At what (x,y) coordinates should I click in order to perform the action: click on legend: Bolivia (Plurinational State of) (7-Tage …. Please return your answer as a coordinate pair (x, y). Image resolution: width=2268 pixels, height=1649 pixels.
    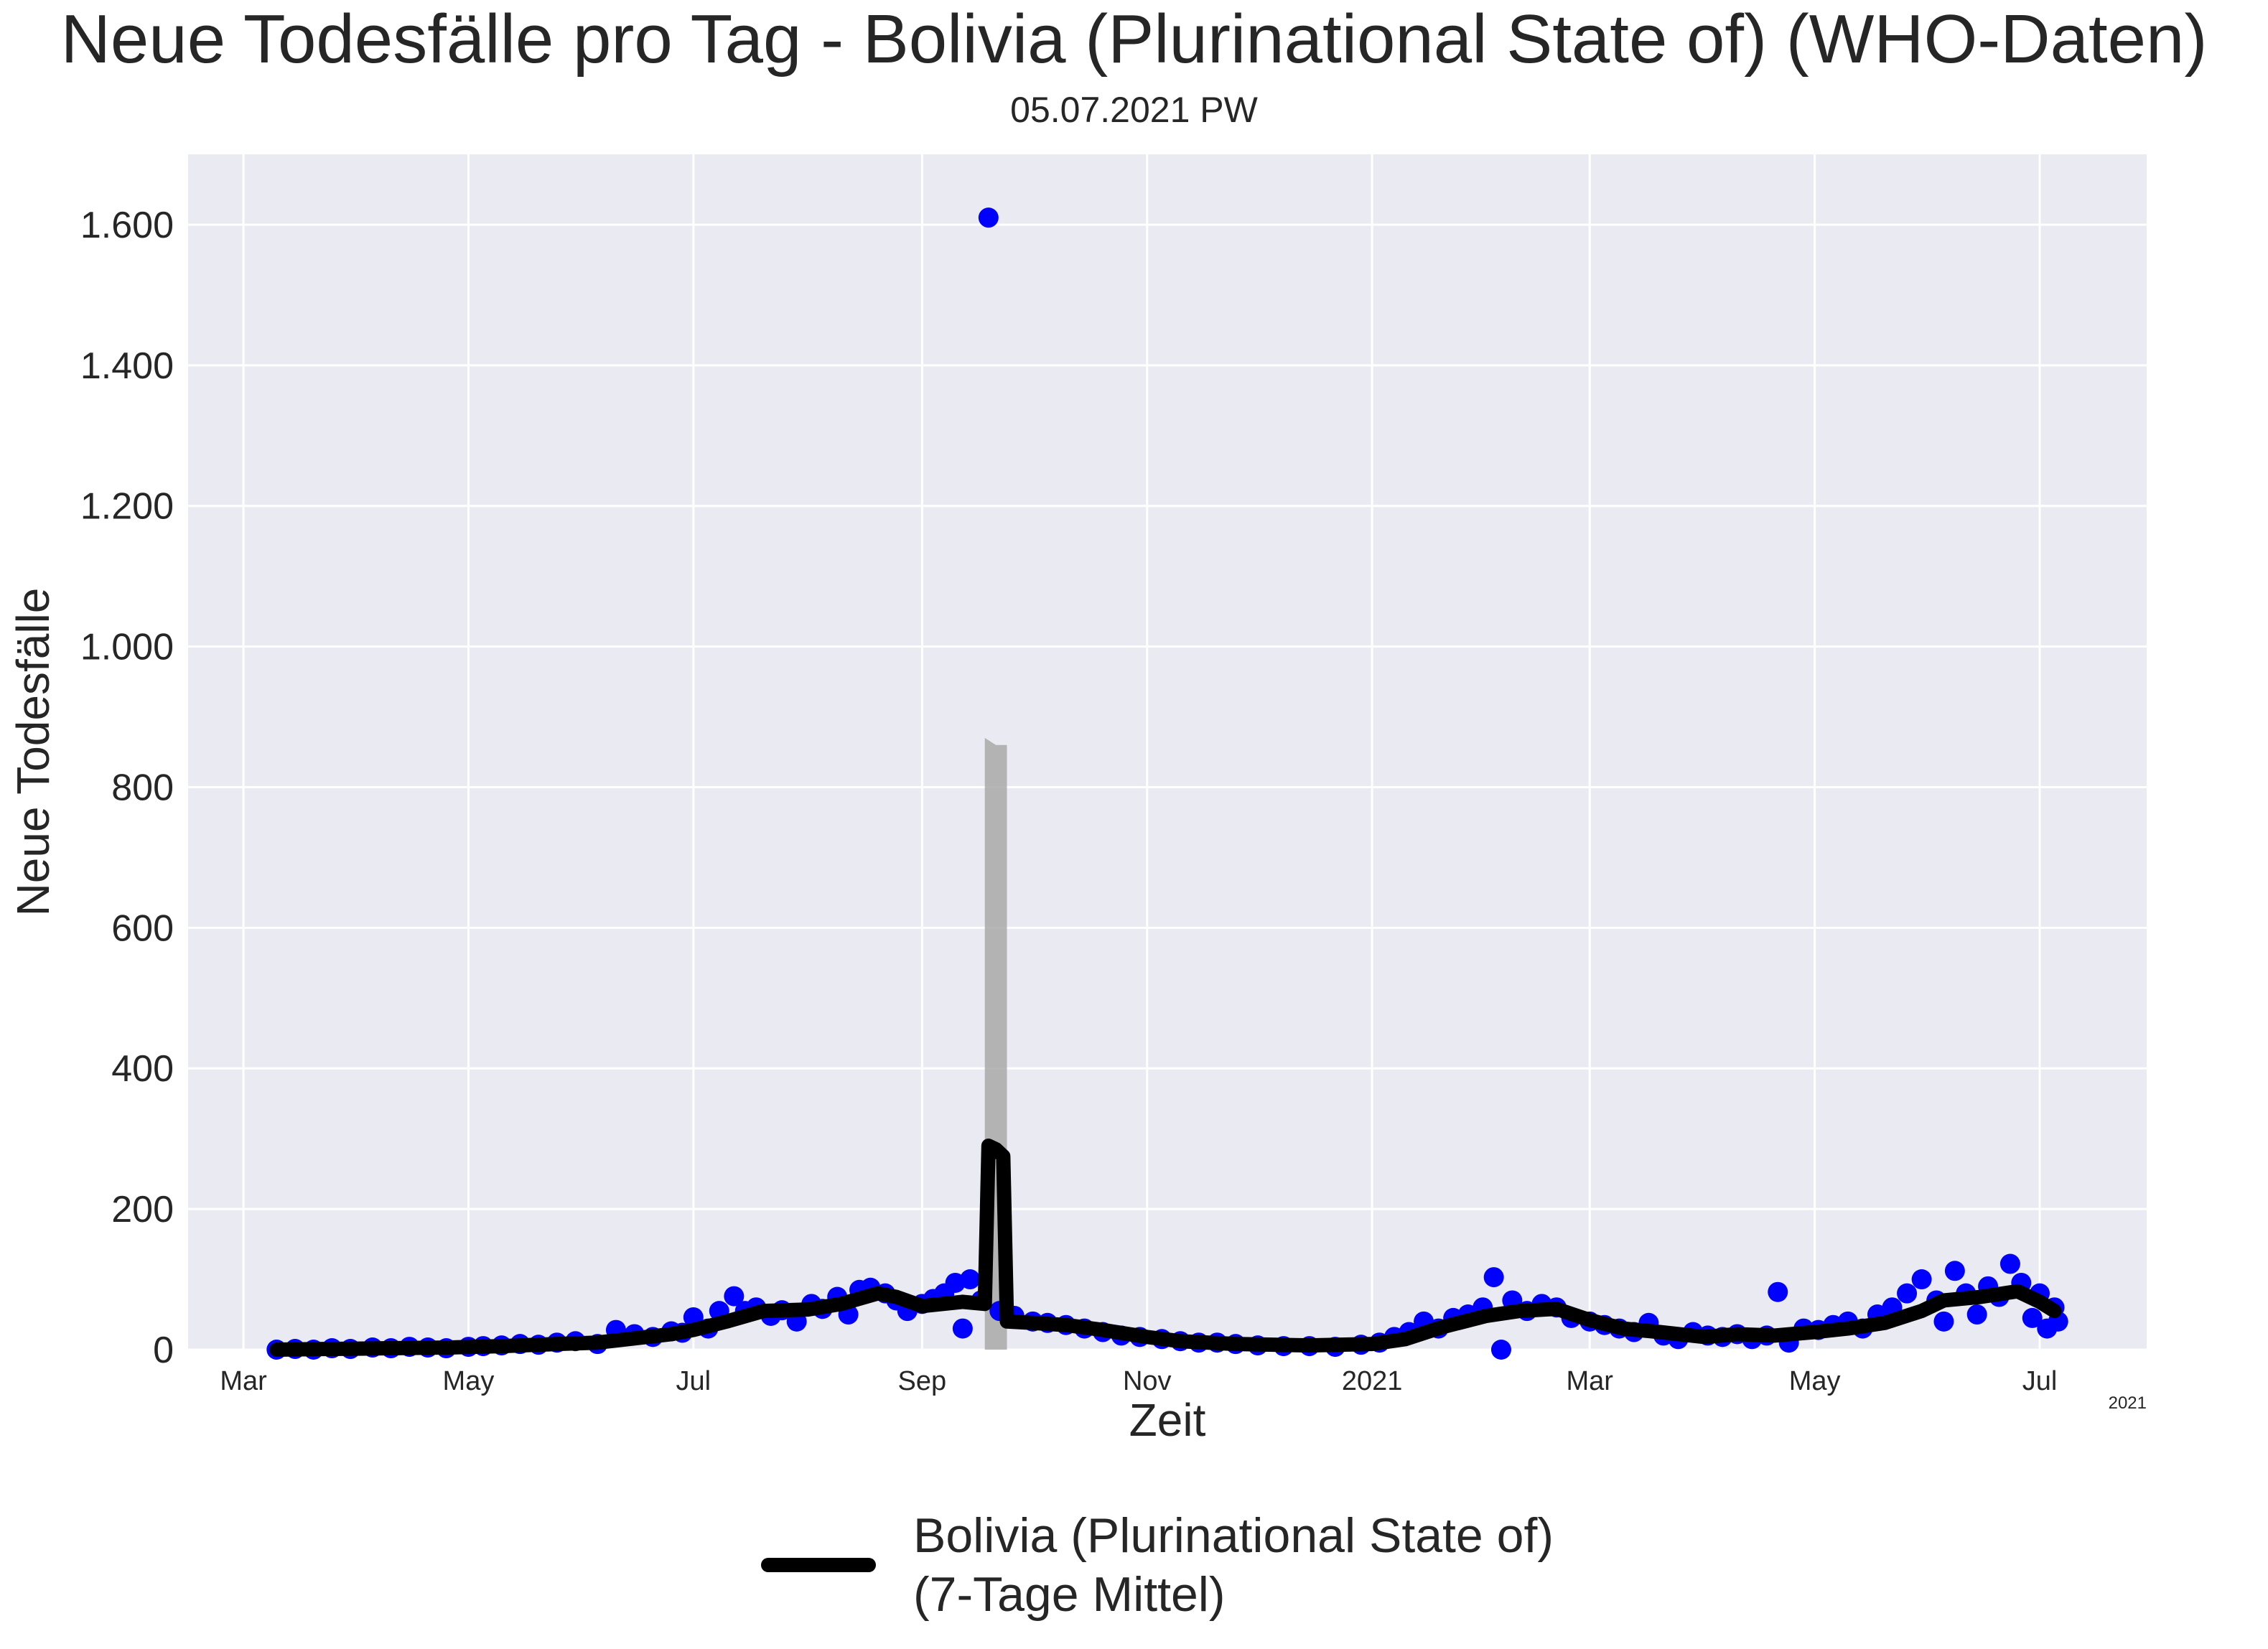
    Looking at the image, I should click on (1157, 1565).